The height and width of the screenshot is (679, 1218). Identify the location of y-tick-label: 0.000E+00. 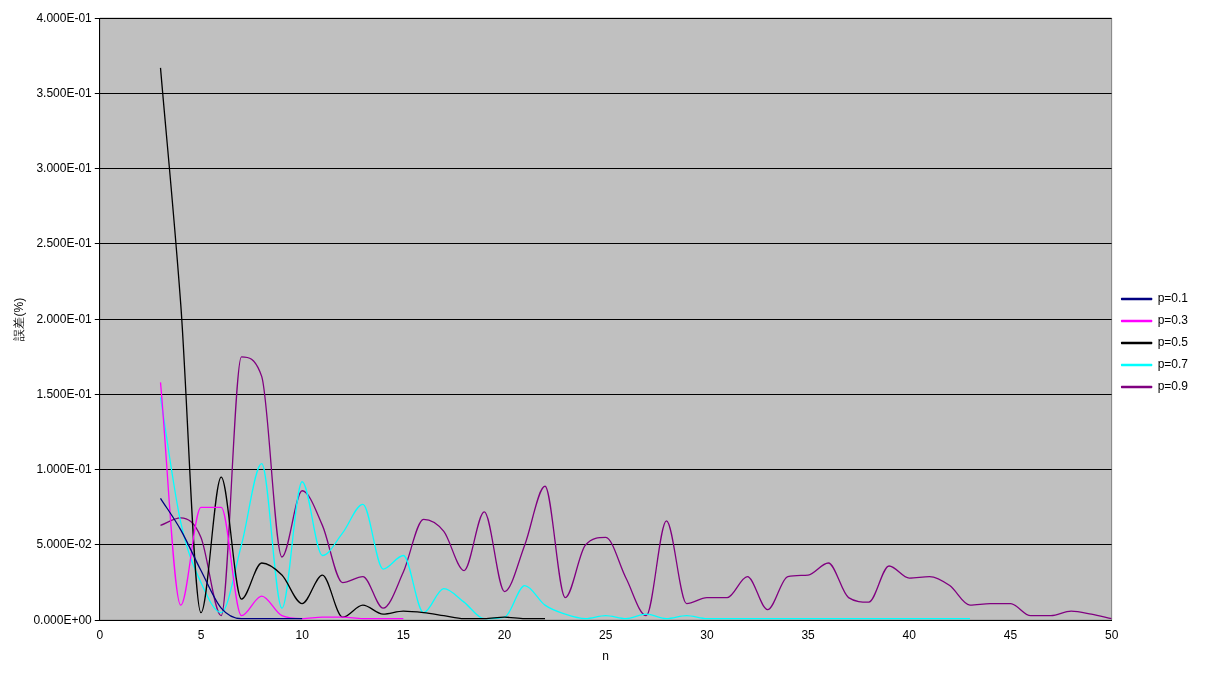
(63, 619).